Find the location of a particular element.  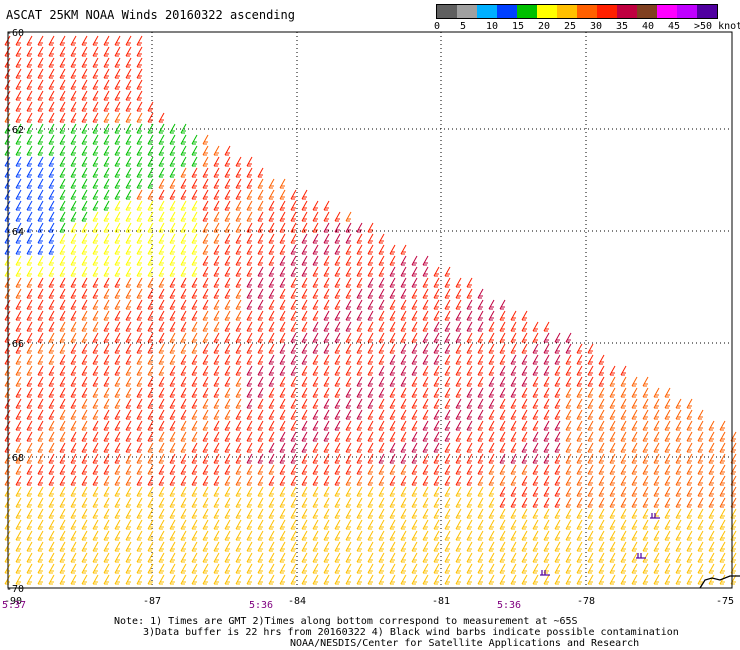

legend-swatch is located at coordinates (467, 11).